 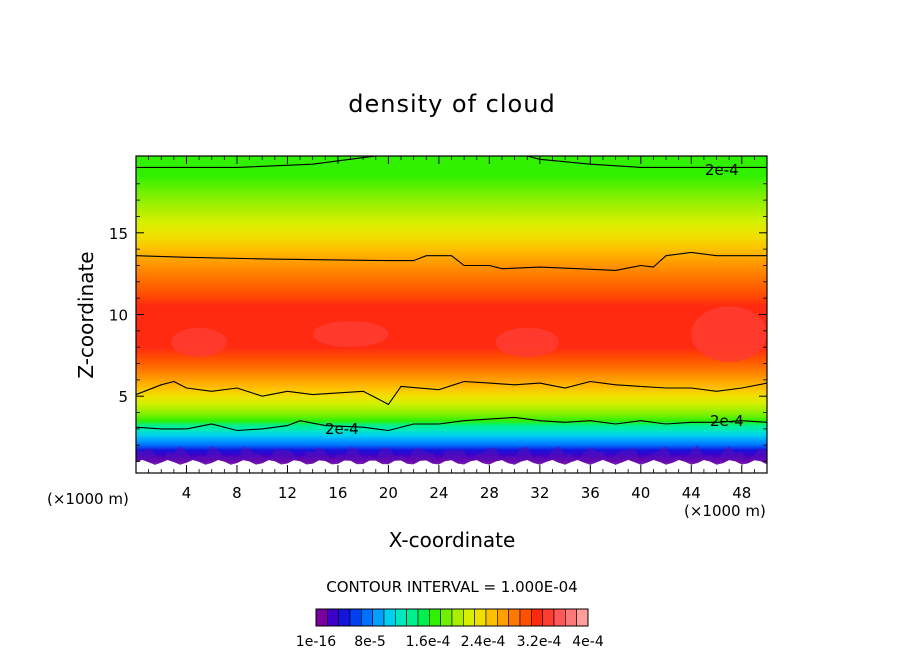 I want to click on x-tick-label-8: 8, so click(x=237, y=493).